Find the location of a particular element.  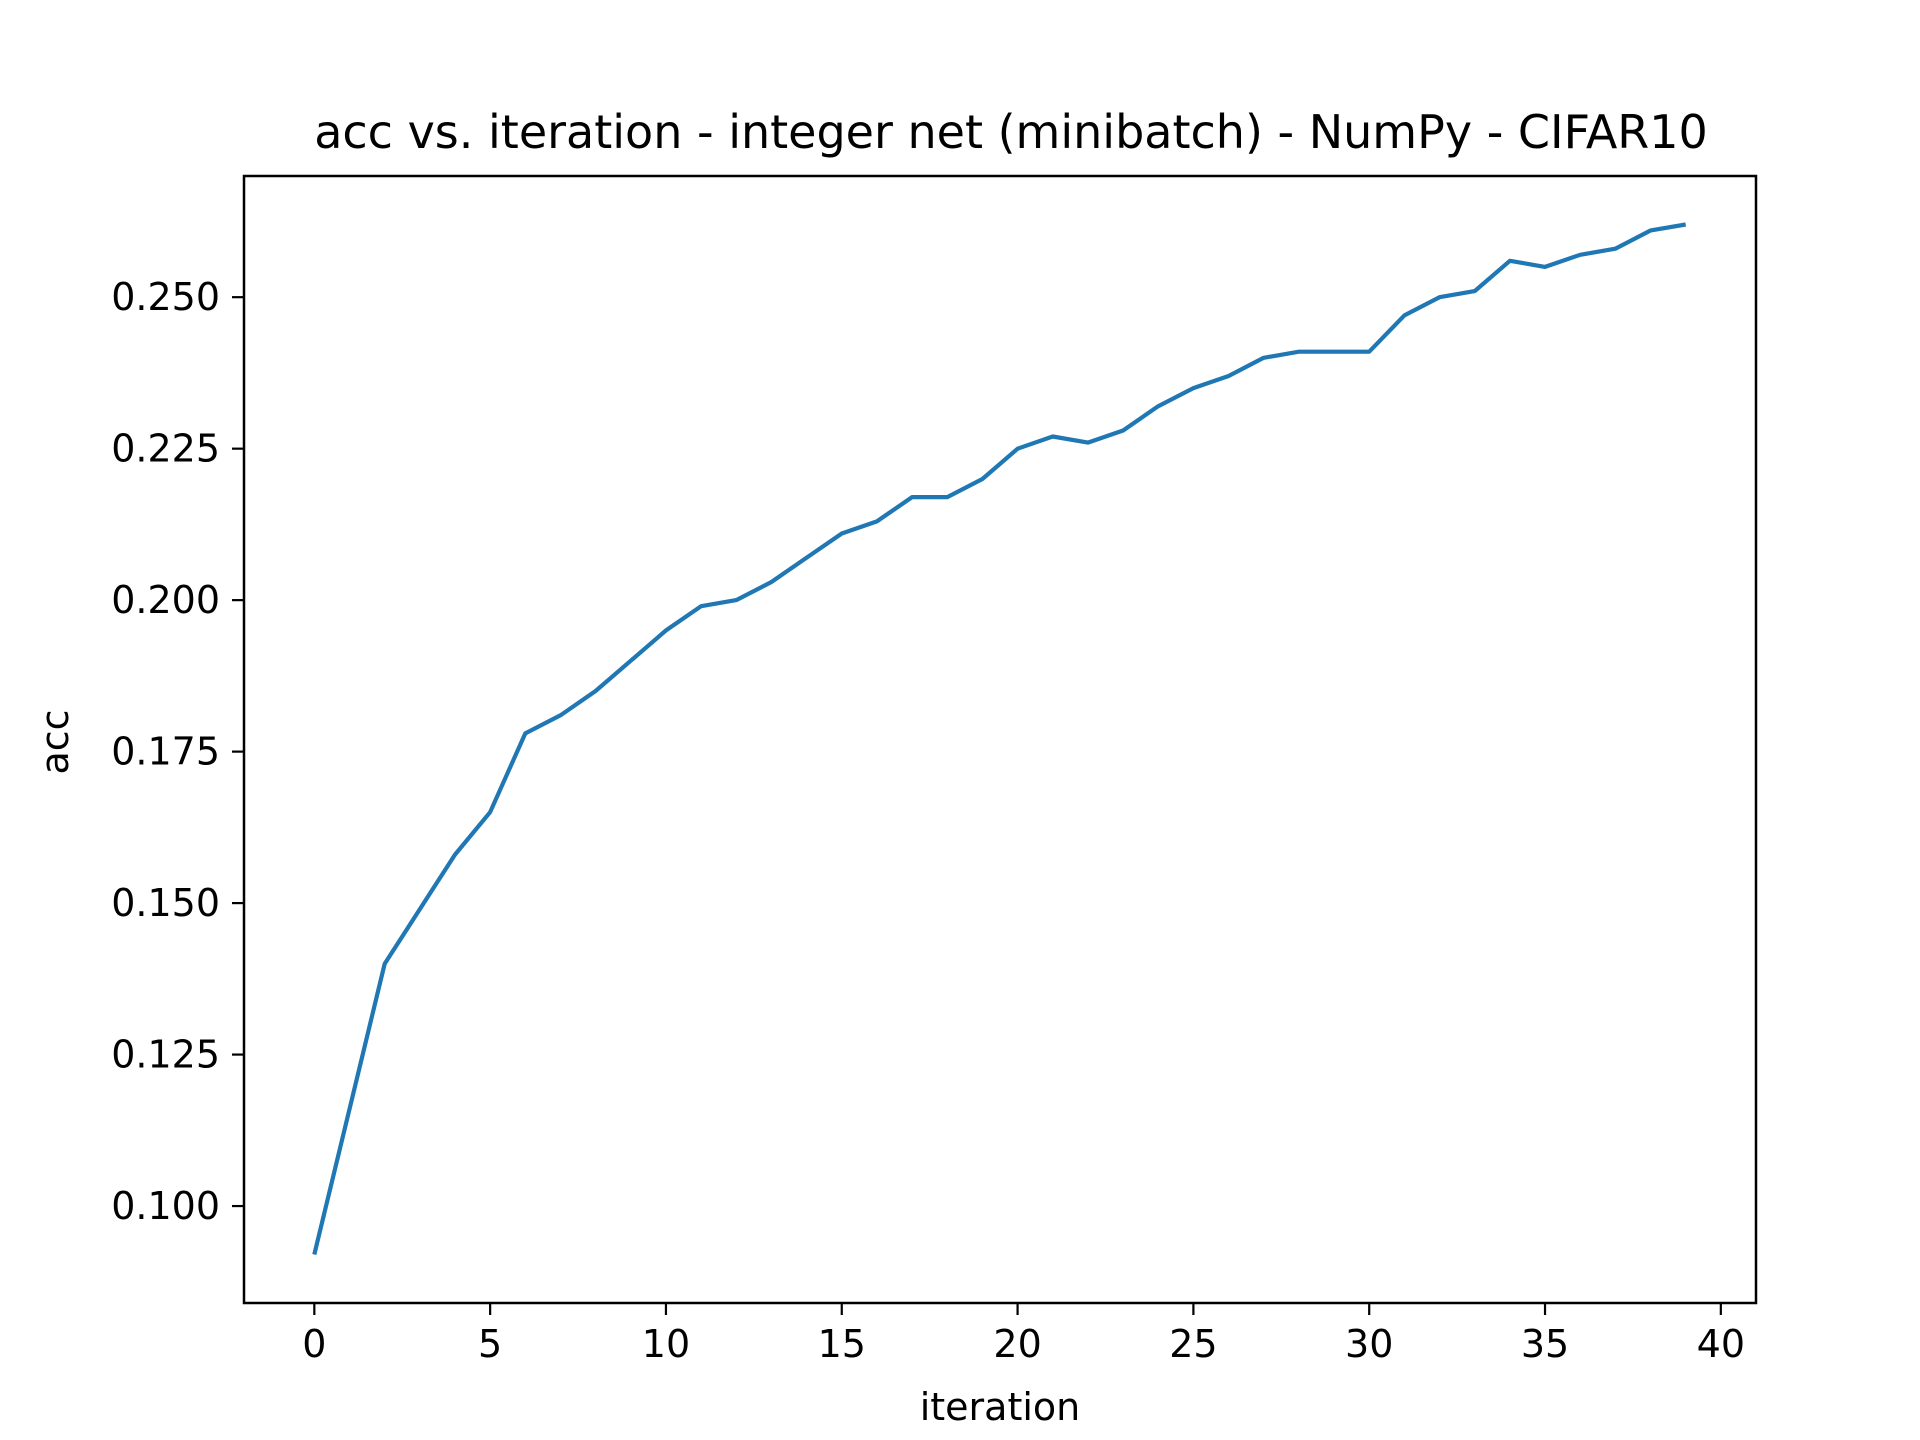

x-tick-label: 10 is located at coordinates (666, 1344).